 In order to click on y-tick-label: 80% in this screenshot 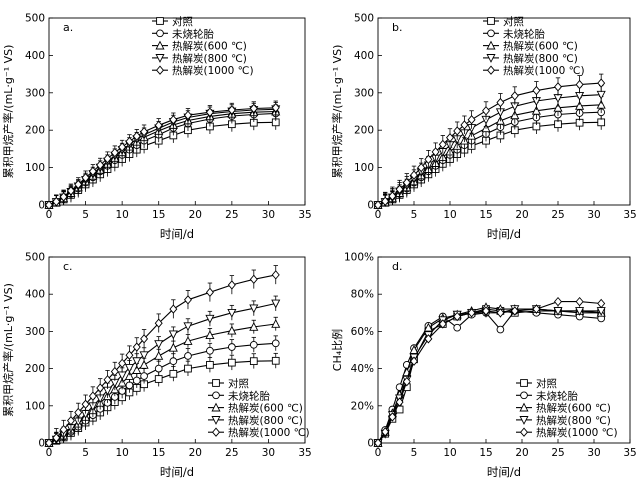, I will do `click(362, 295)`.